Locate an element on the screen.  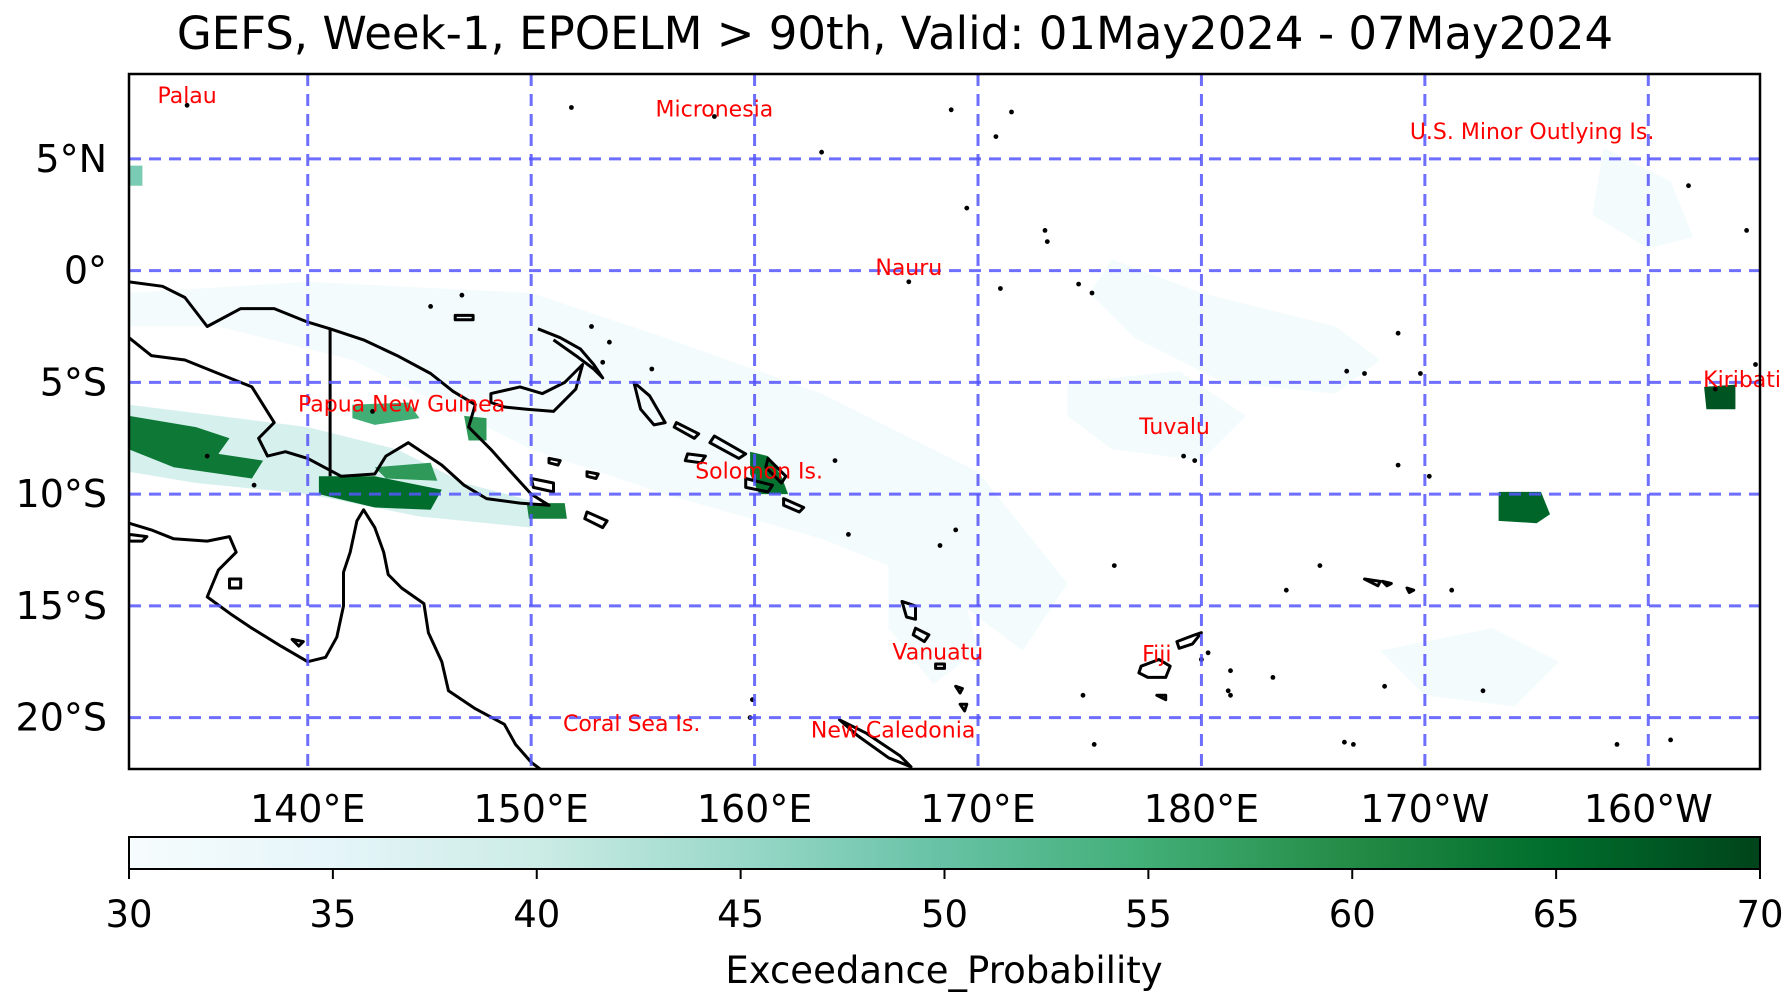
colorbar-tick-label: 55 is located at coordinates (1148, 914).